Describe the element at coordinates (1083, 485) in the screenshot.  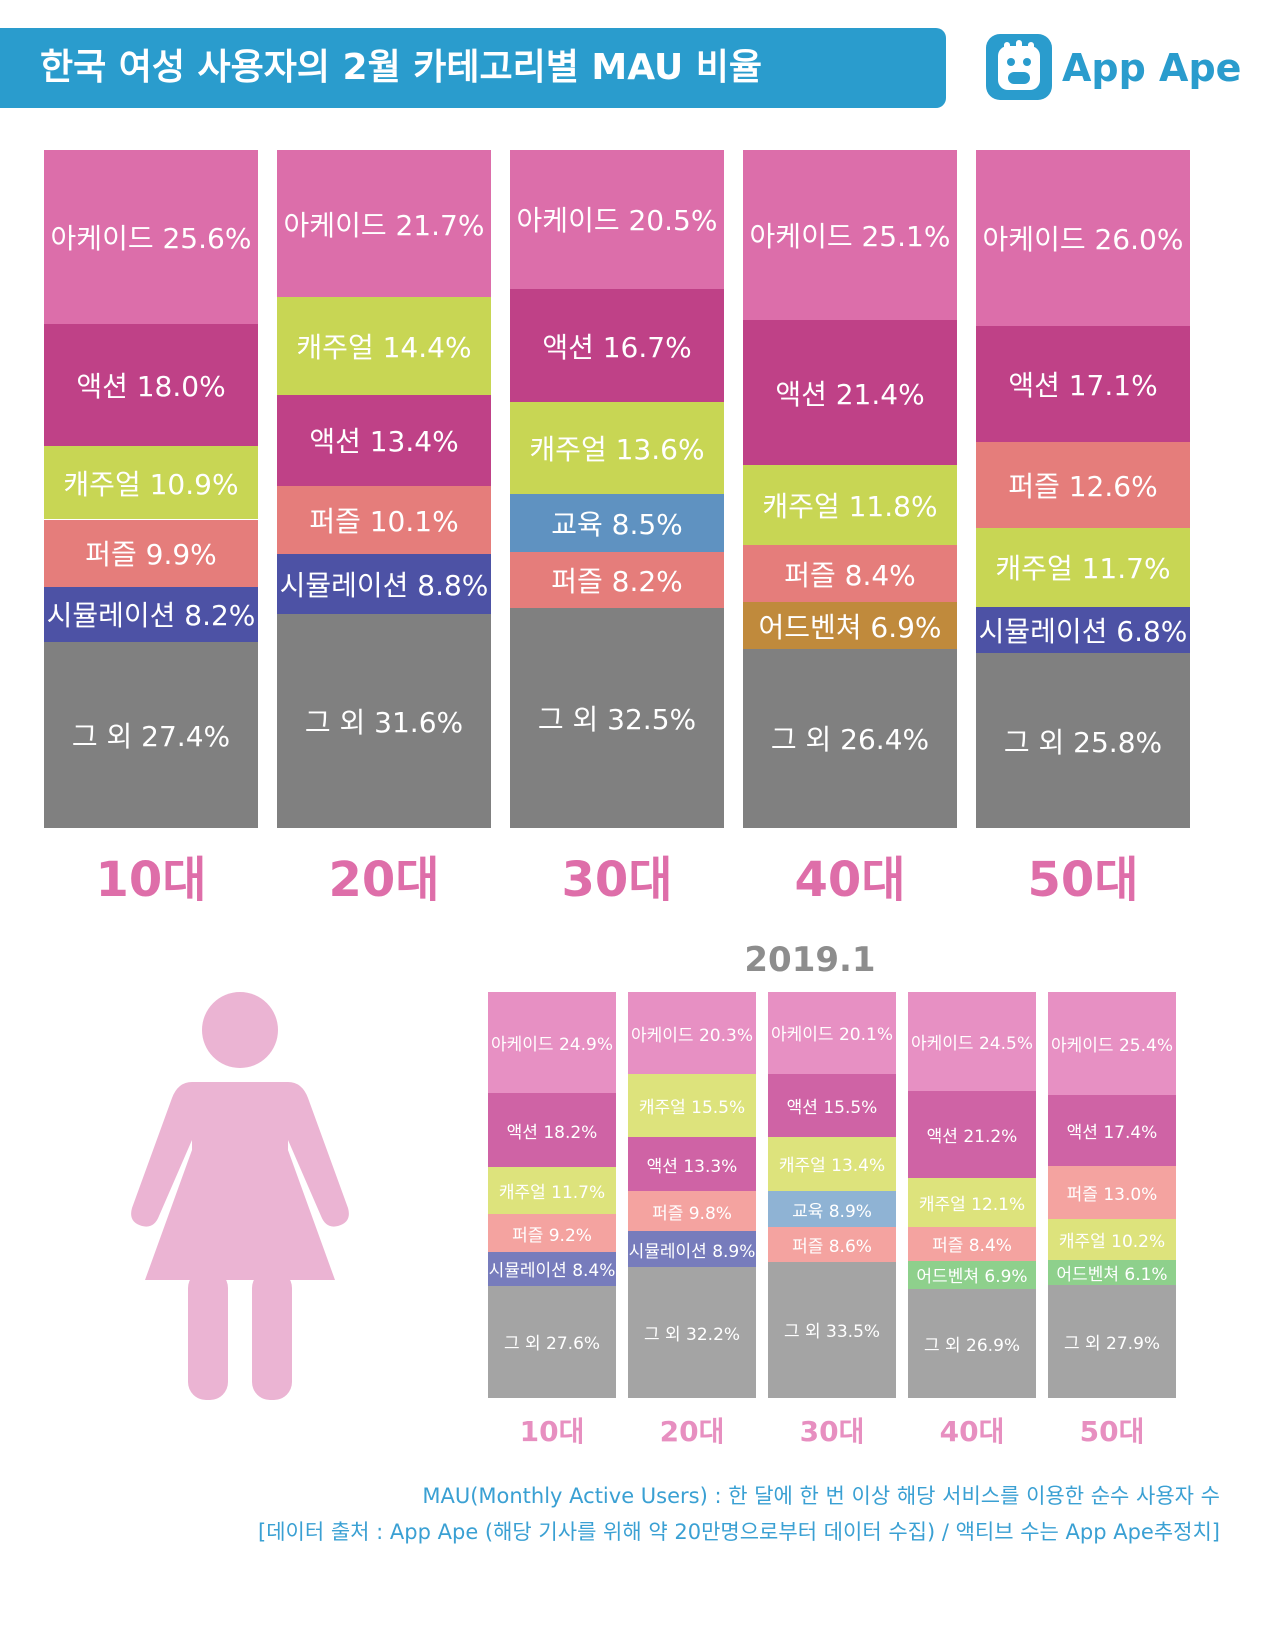
I see `bar-segment: 퍼즐 12.6%` at that location.